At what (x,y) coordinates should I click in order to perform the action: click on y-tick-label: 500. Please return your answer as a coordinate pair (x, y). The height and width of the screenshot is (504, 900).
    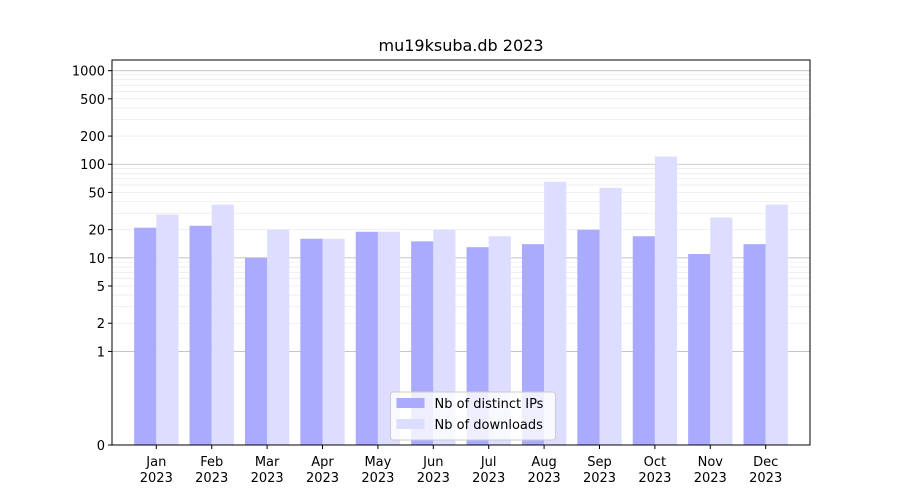
    Looking at the image, I should click on (92, 100).